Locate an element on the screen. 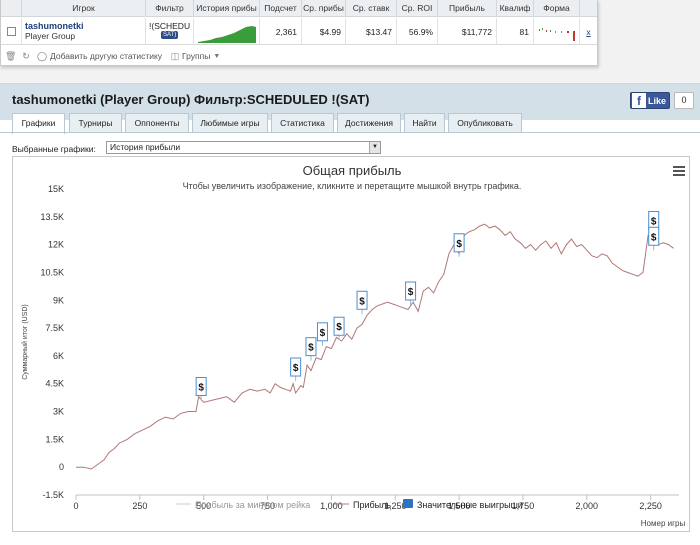 Image resolution: width=700 pixels, height=545 pixels. add-stats-link: Добавить другую статистику is located at coordinates (106, 56).